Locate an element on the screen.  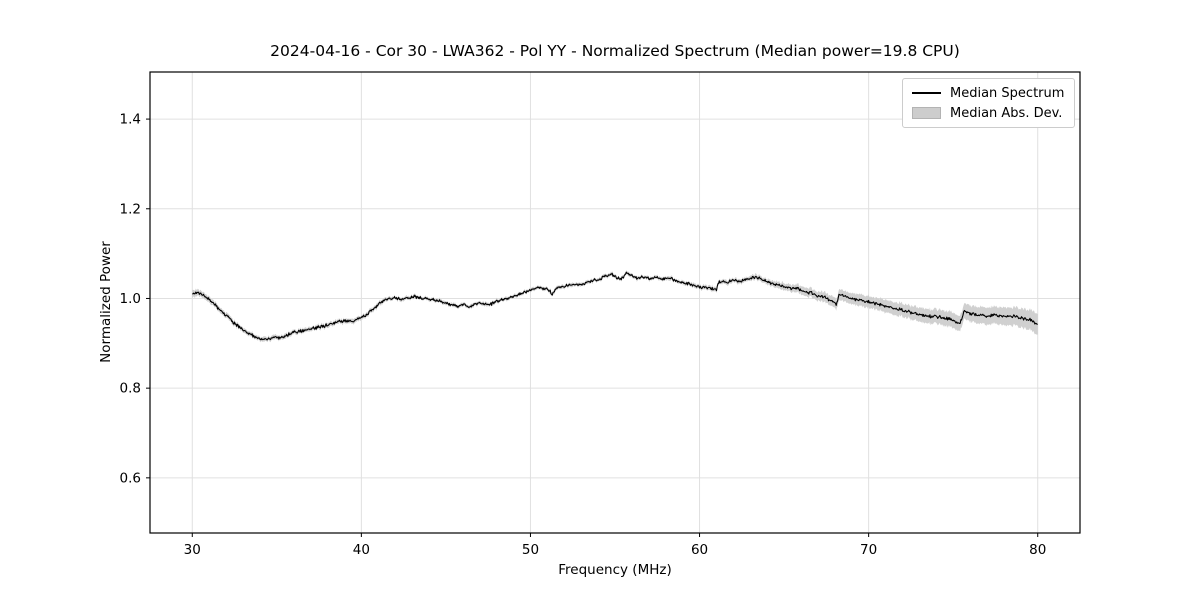
x-tick-label: 50 is located at coordinates (530, 550).